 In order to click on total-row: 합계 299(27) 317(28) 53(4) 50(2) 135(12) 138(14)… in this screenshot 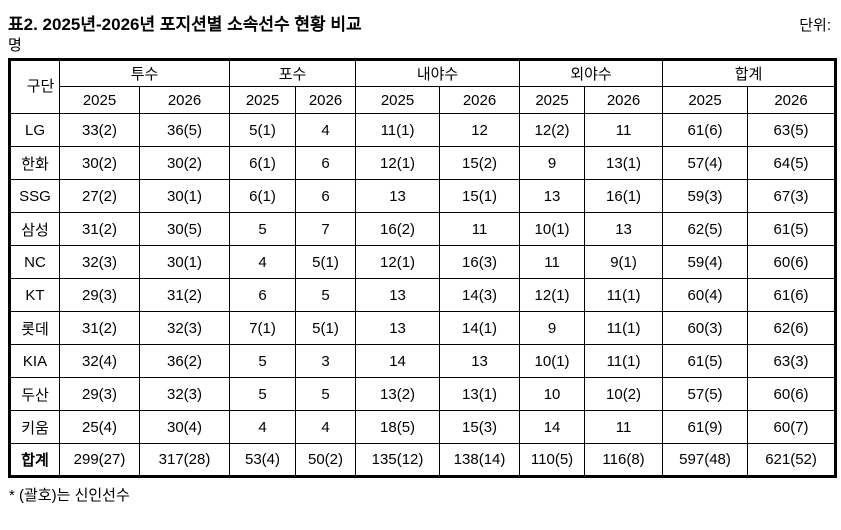, I will do `click(423, 460)`.